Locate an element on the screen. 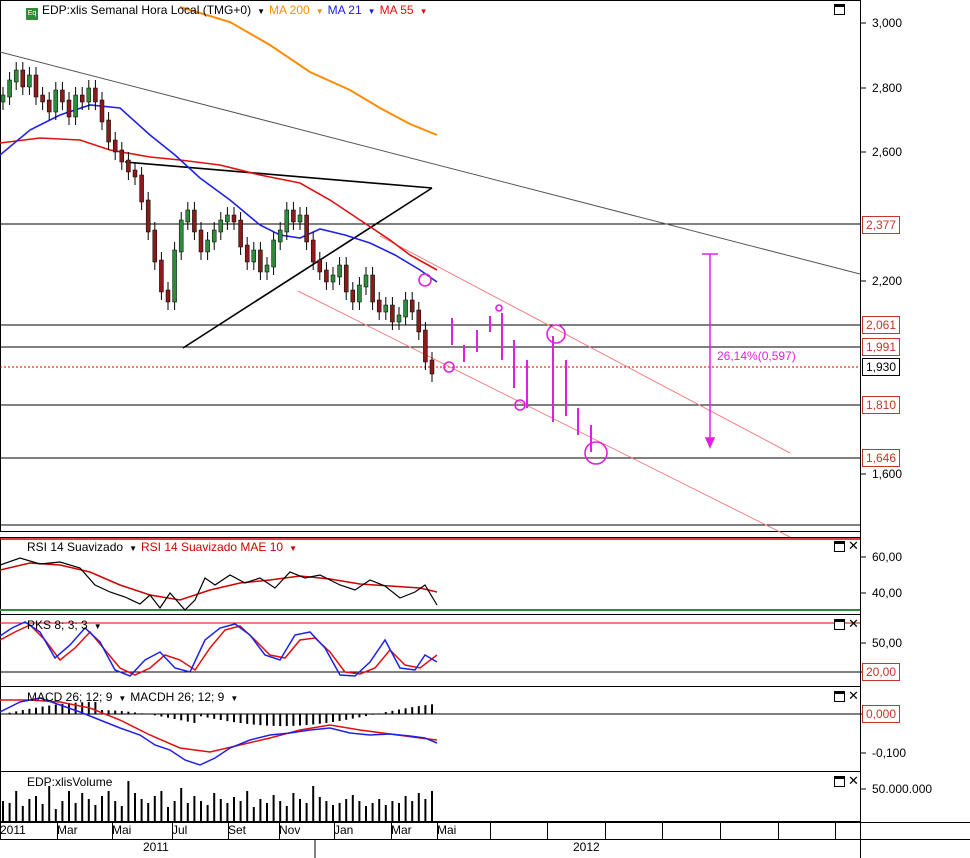 This screenshot has width=970, height=858. ma55-label: MA 55 is located at coordinates (396, 10).